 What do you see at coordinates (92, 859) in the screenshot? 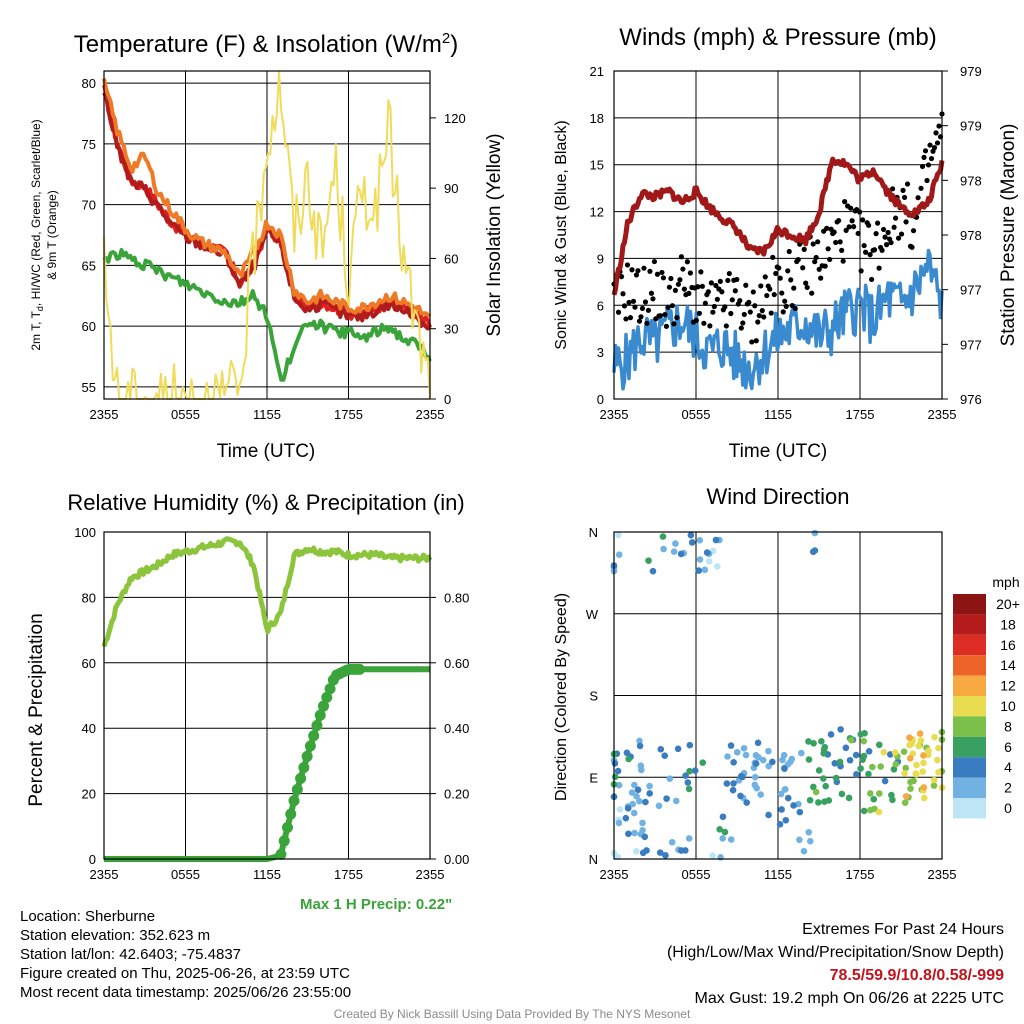
I see `rh-y-tick-label: 0` at bounding box center [92, 859].